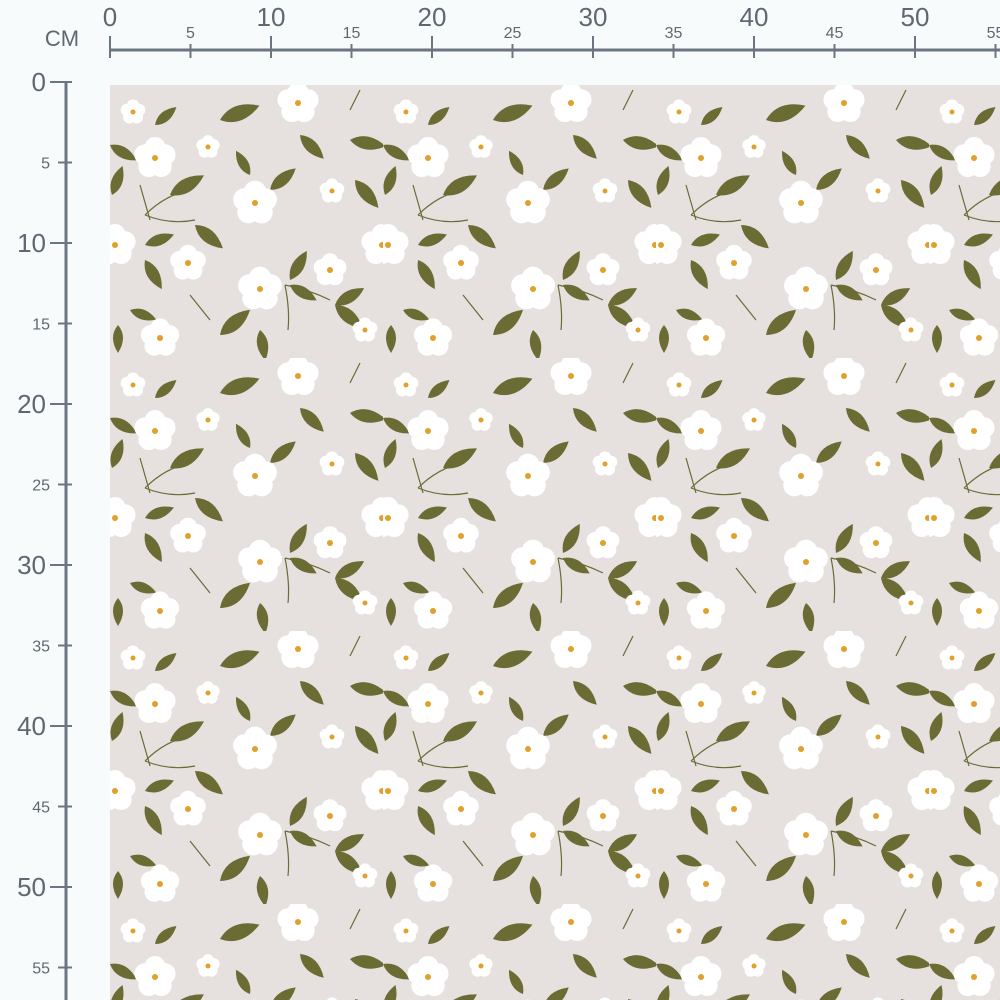 Image resolution: width=1000 pixels, height=1000 pixels. I want to click on top-tick-label: 25, so click(513, 33).